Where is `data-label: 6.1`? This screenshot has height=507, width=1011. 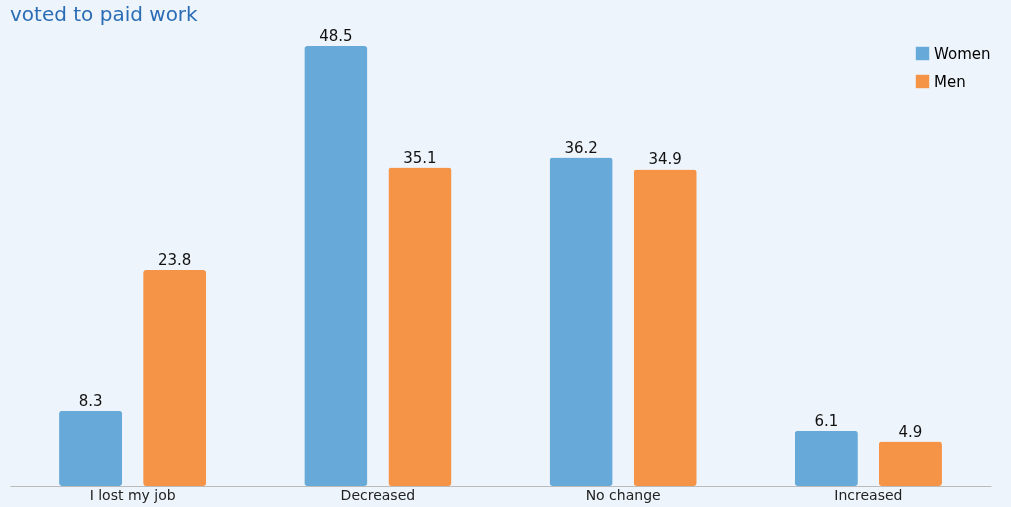 data-label: 6.1 is located at coordinates (826, 420).